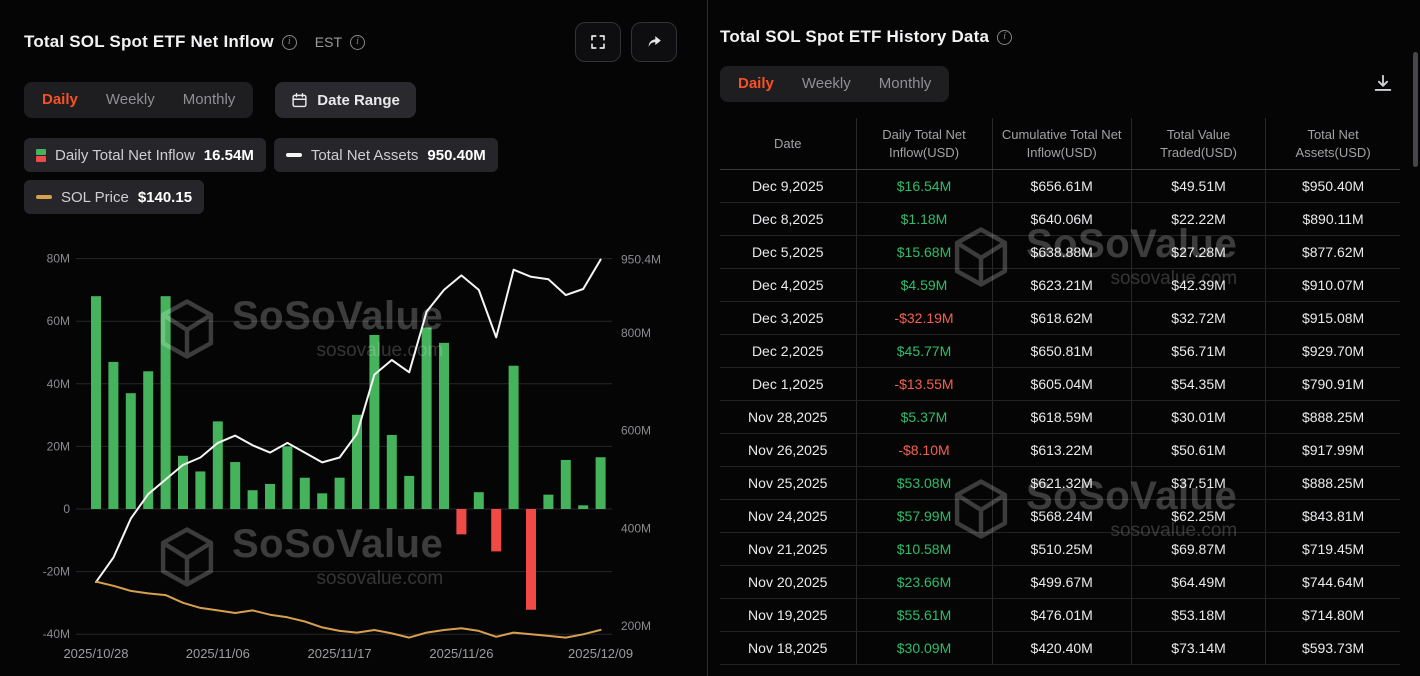 This screenshot has width=1420, height=676. What do you see at coordinates (641, 260) in the screenshot?
I see `right-axis-label: 950.4M` at bounding box center [641, 260].